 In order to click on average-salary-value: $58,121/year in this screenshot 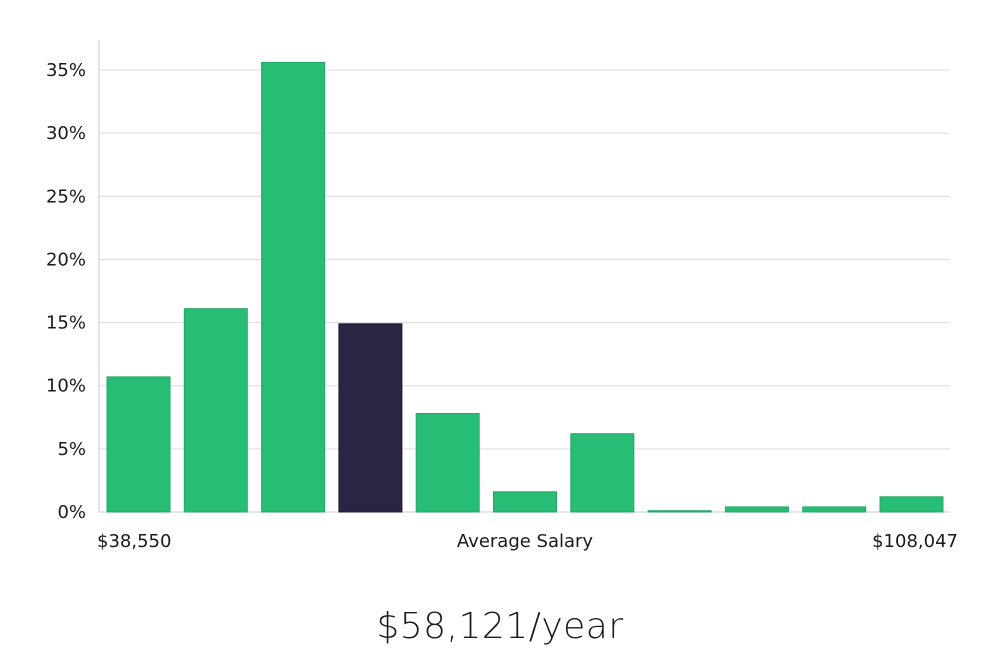, I will do `click(500, 626)`.